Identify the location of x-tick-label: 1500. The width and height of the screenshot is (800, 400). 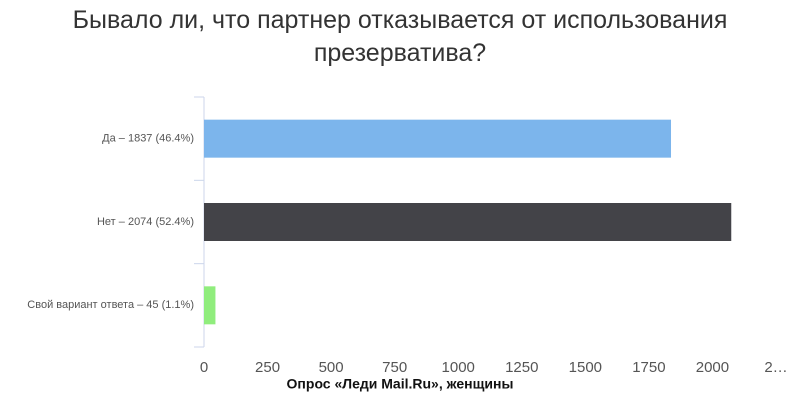
(585, 367).